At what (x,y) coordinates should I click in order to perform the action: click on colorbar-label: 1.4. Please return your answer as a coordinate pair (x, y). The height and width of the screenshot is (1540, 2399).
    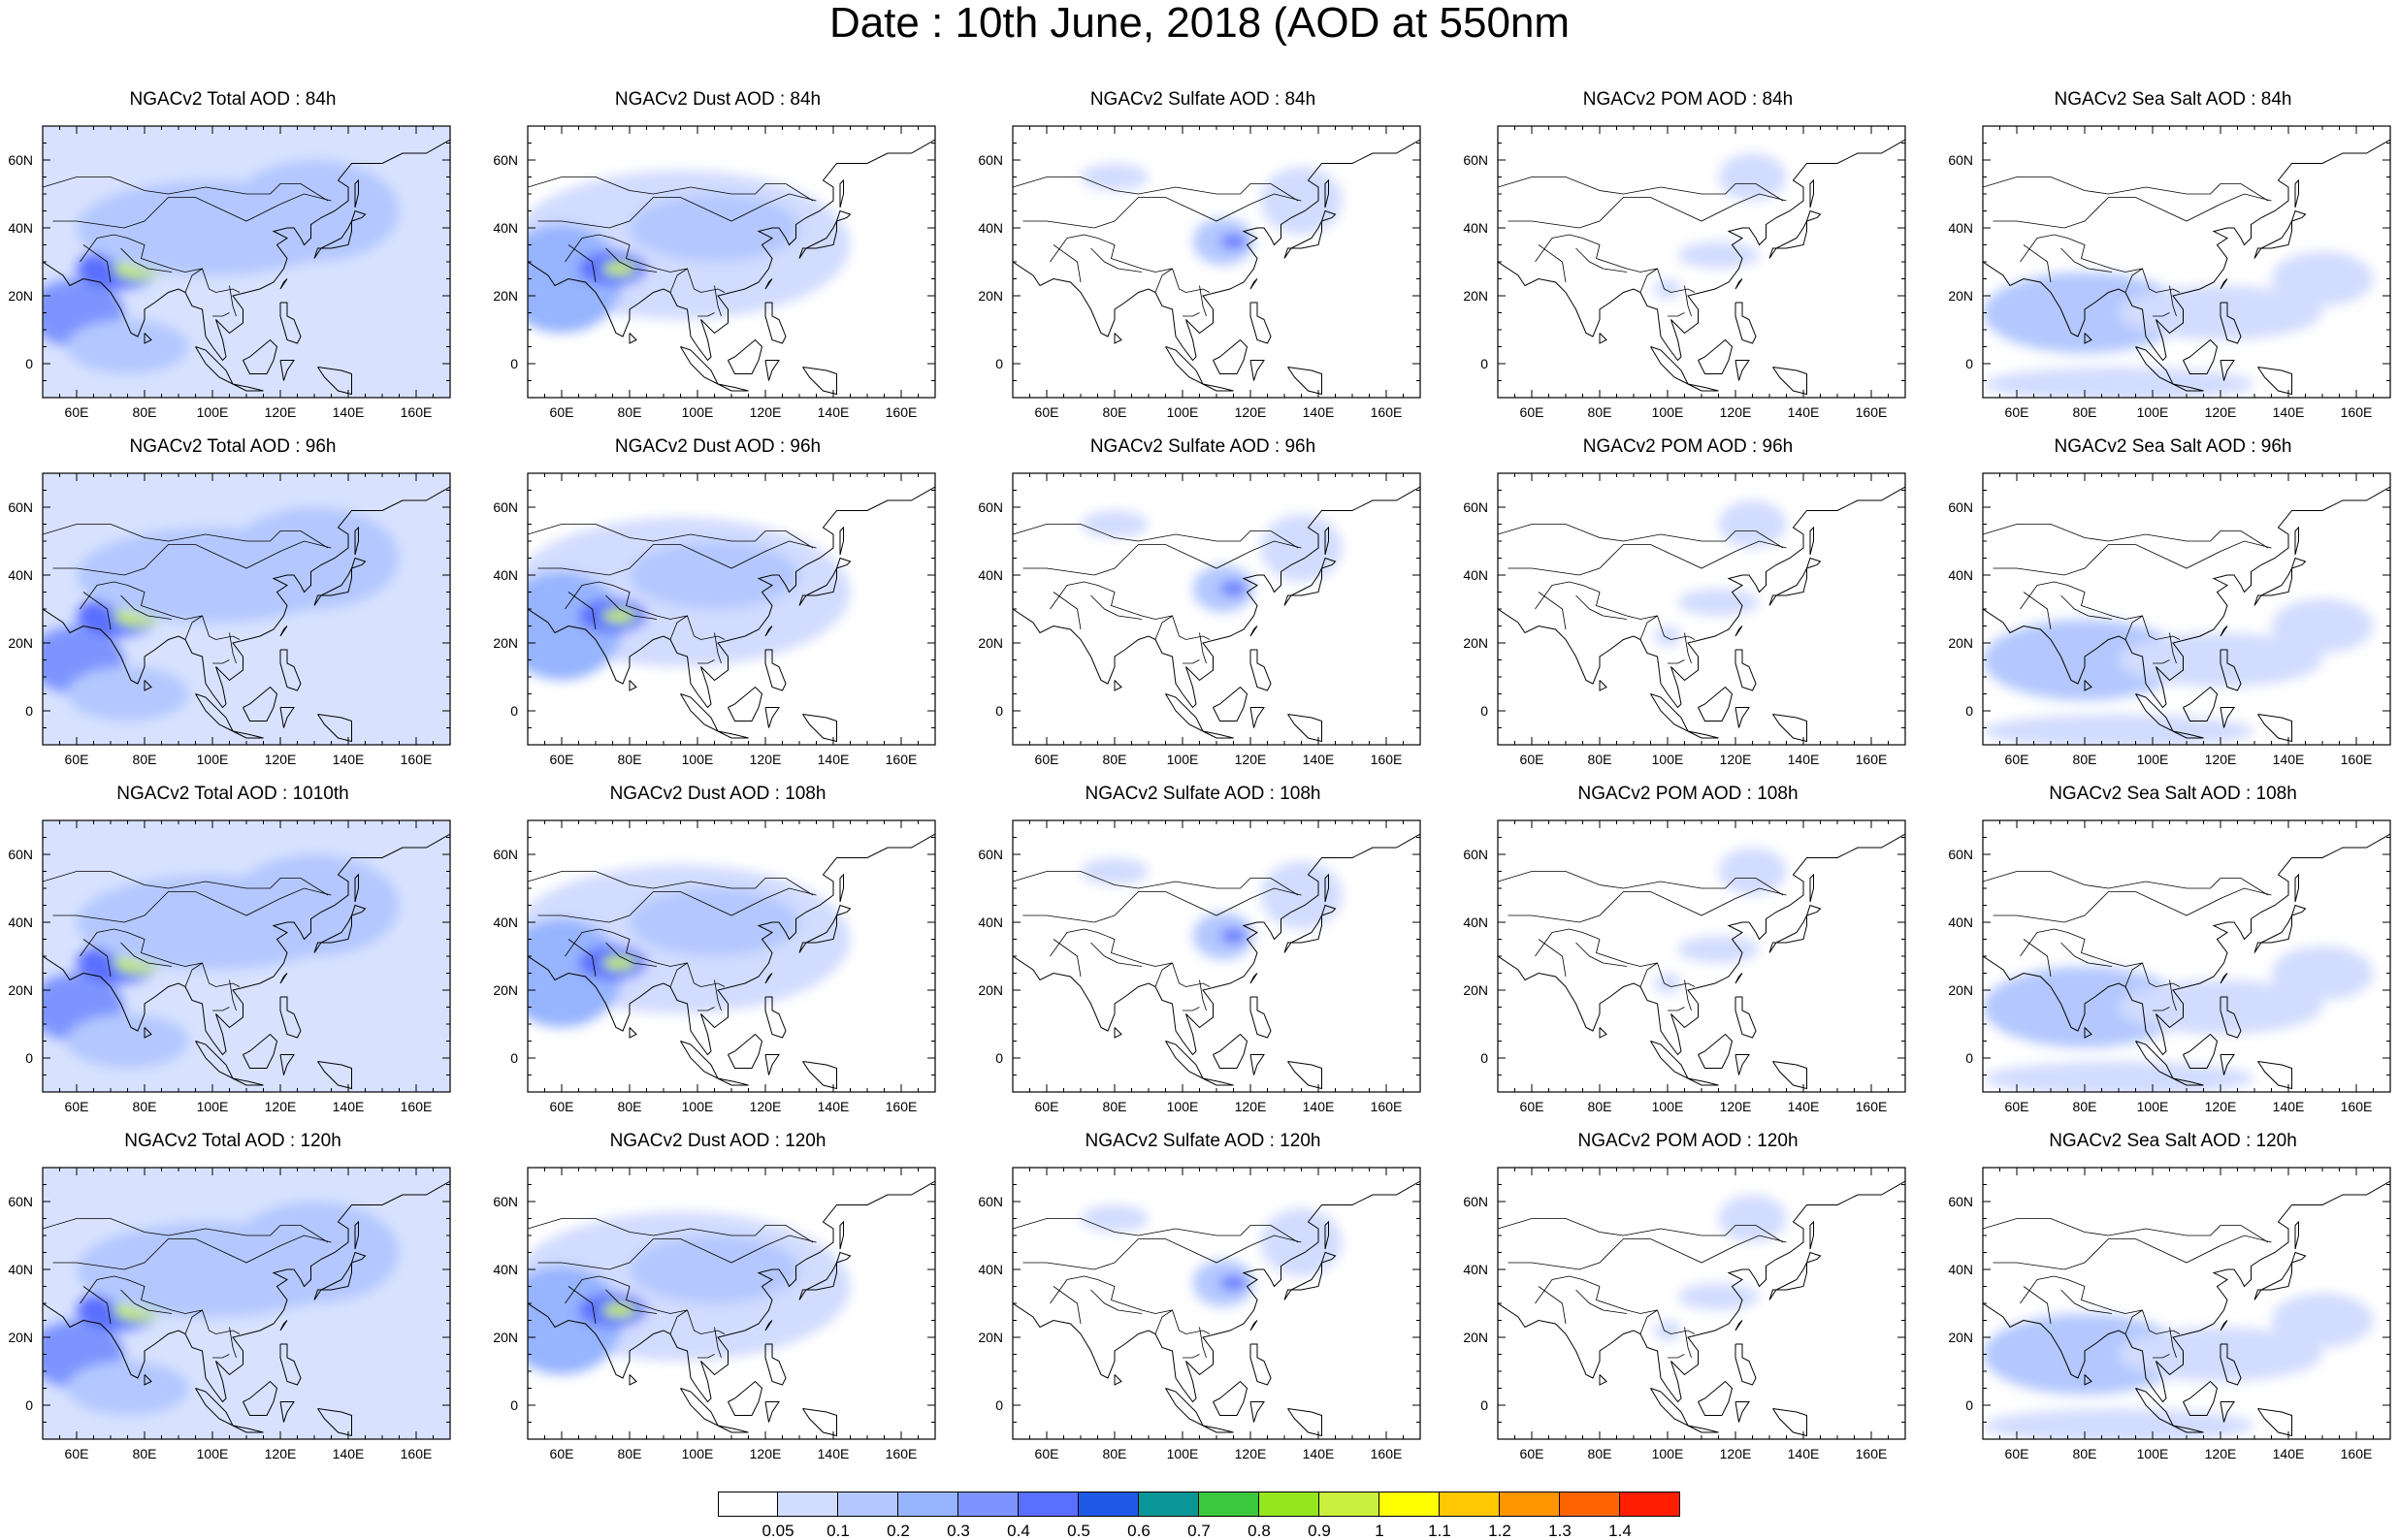
    Looking at the image, I should click on (1620, 1531).